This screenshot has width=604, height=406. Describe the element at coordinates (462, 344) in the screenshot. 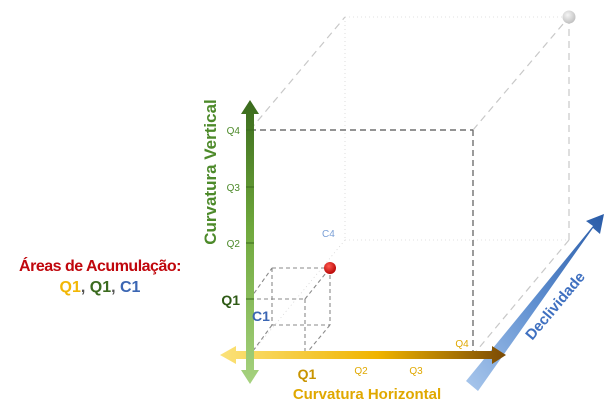

I see `h-tick-q4: Q4` at that location.